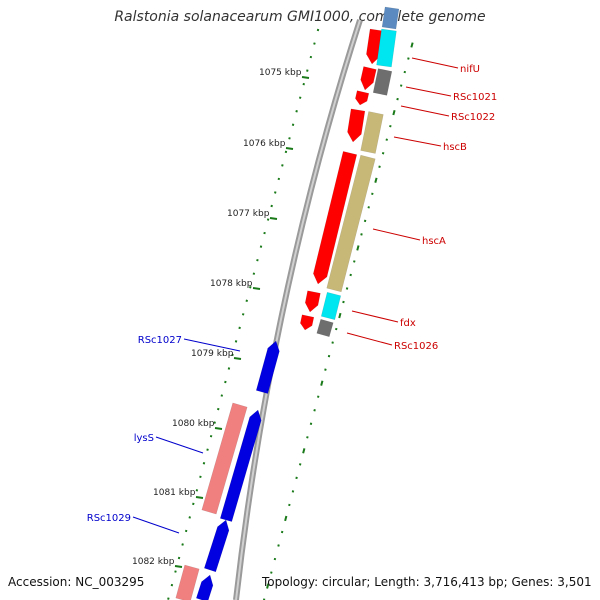  I want to click on gene-RSc1029, so click(216, 546).